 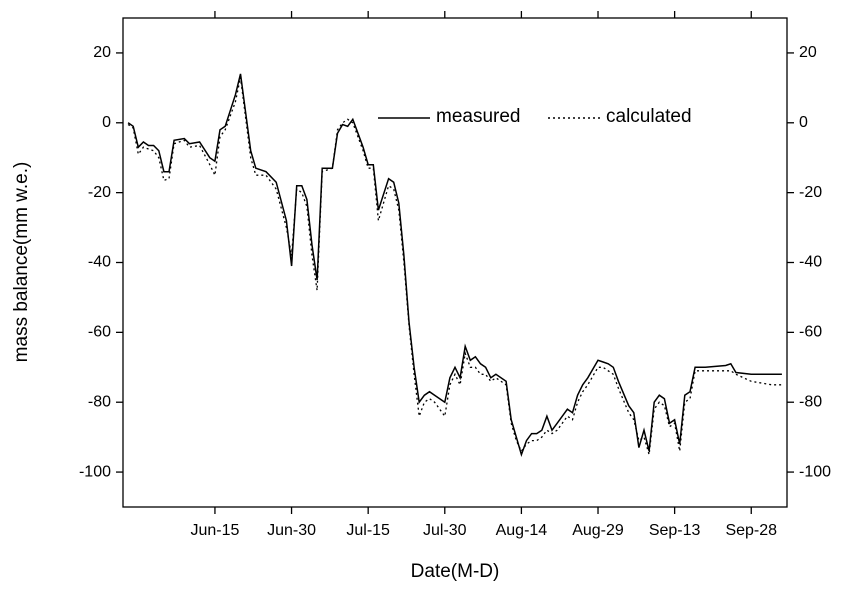 I want to click on y2-tick-label: -40, so click(x=810, y=262).